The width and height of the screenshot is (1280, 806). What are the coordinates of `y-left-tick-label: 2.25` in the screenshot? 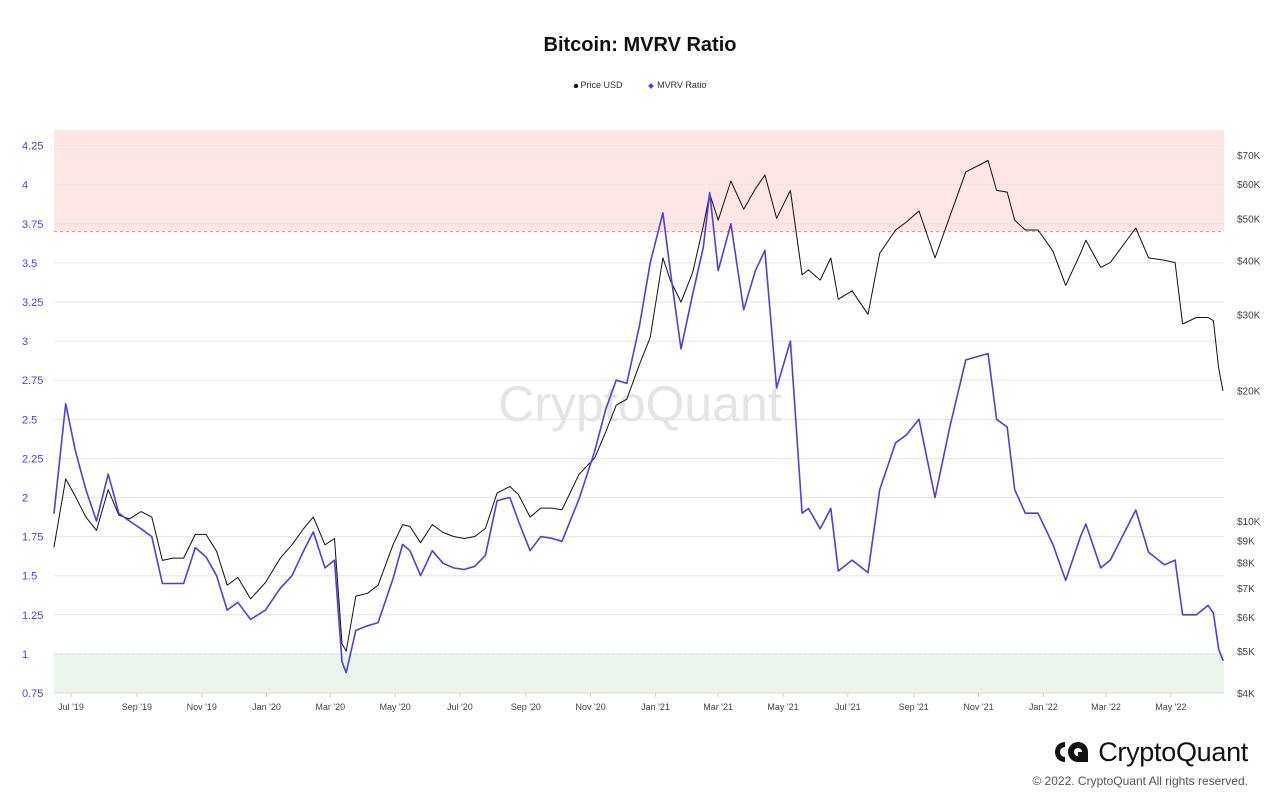 It's located at (32, 459).